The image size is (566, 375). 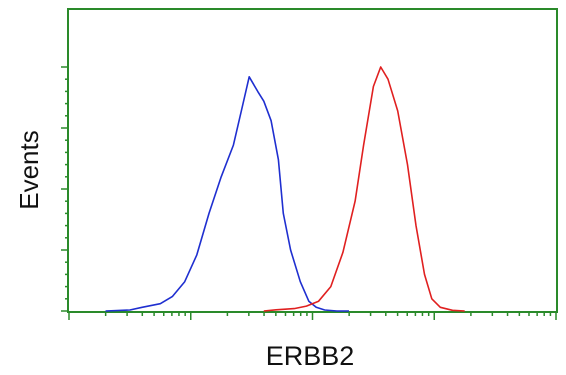 I want to click on y-axis-label: Events, so click(x=29, y=170).